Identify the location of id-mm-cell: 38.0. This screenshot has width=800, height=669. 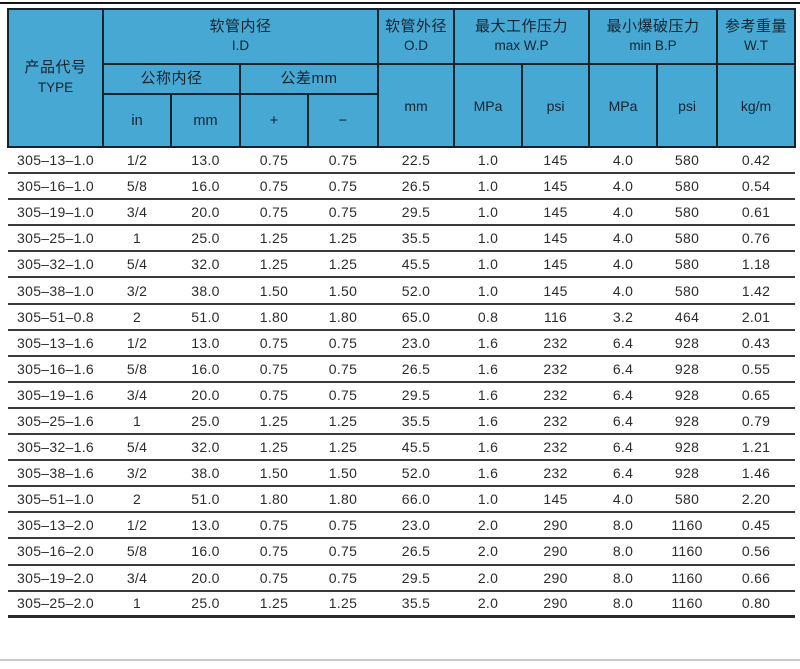
(205, 474).